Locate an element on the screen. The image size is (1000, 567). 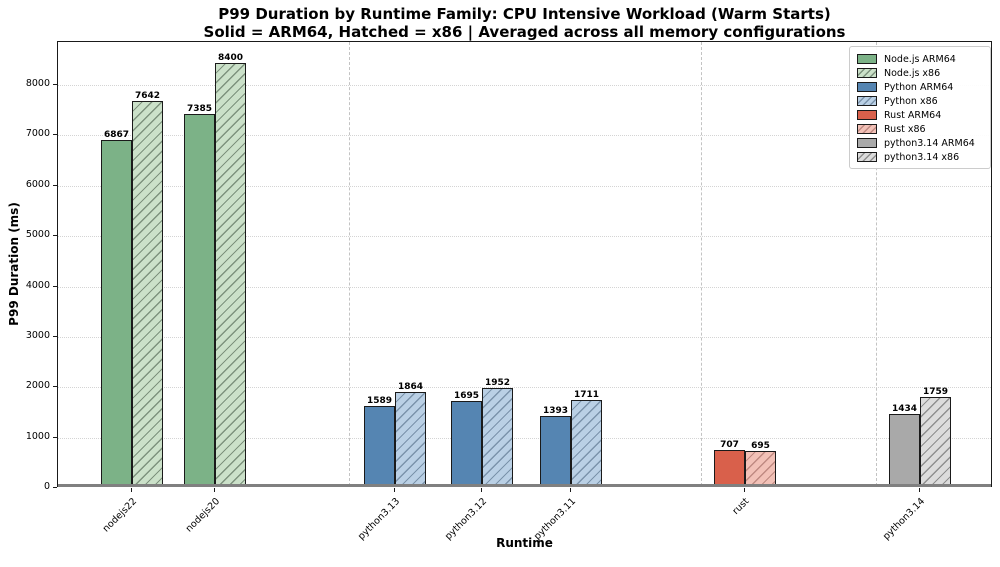
legend-item-rust-arm64: Rust ARM64 is located at coordinates (920, 115).